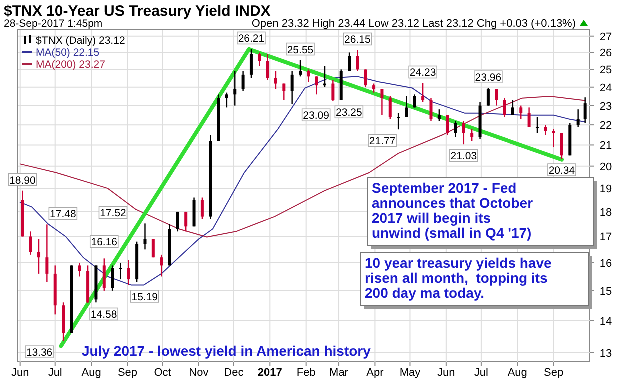 Image resolution: width=624 pixels, height=380 pixels. Describe the element at coordinates (606, 54) in the screenshot. I see `y-tick-label: 26` at that location.